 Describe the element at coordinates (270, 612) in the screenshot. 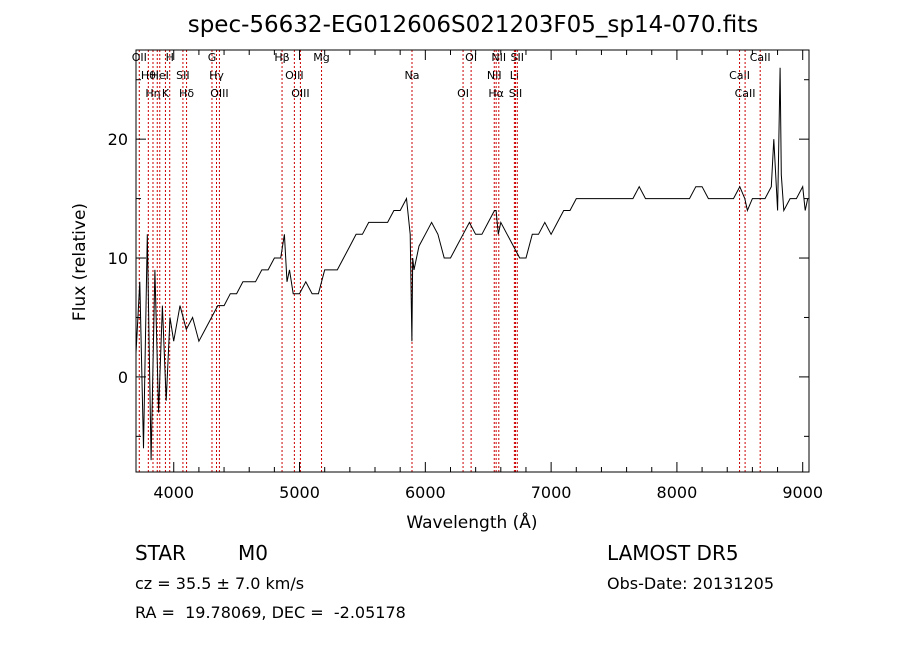

I see `coordinates-readout: RA = 19.78069, DEC = -2.05178` at that location.